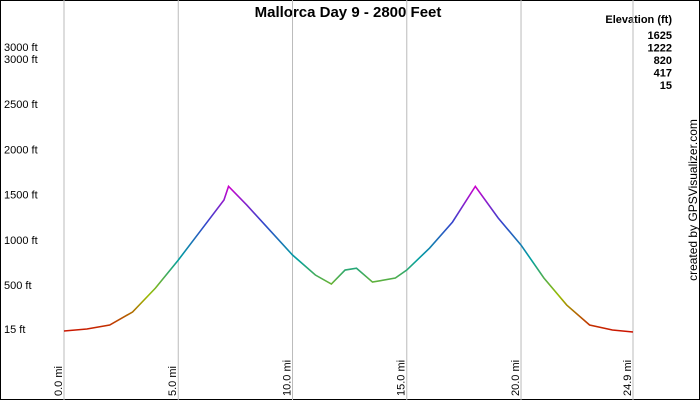 The height and width of the screenshot is (400, 700). I want to click on y-tick-label: 15 ft, so click(14, 330).